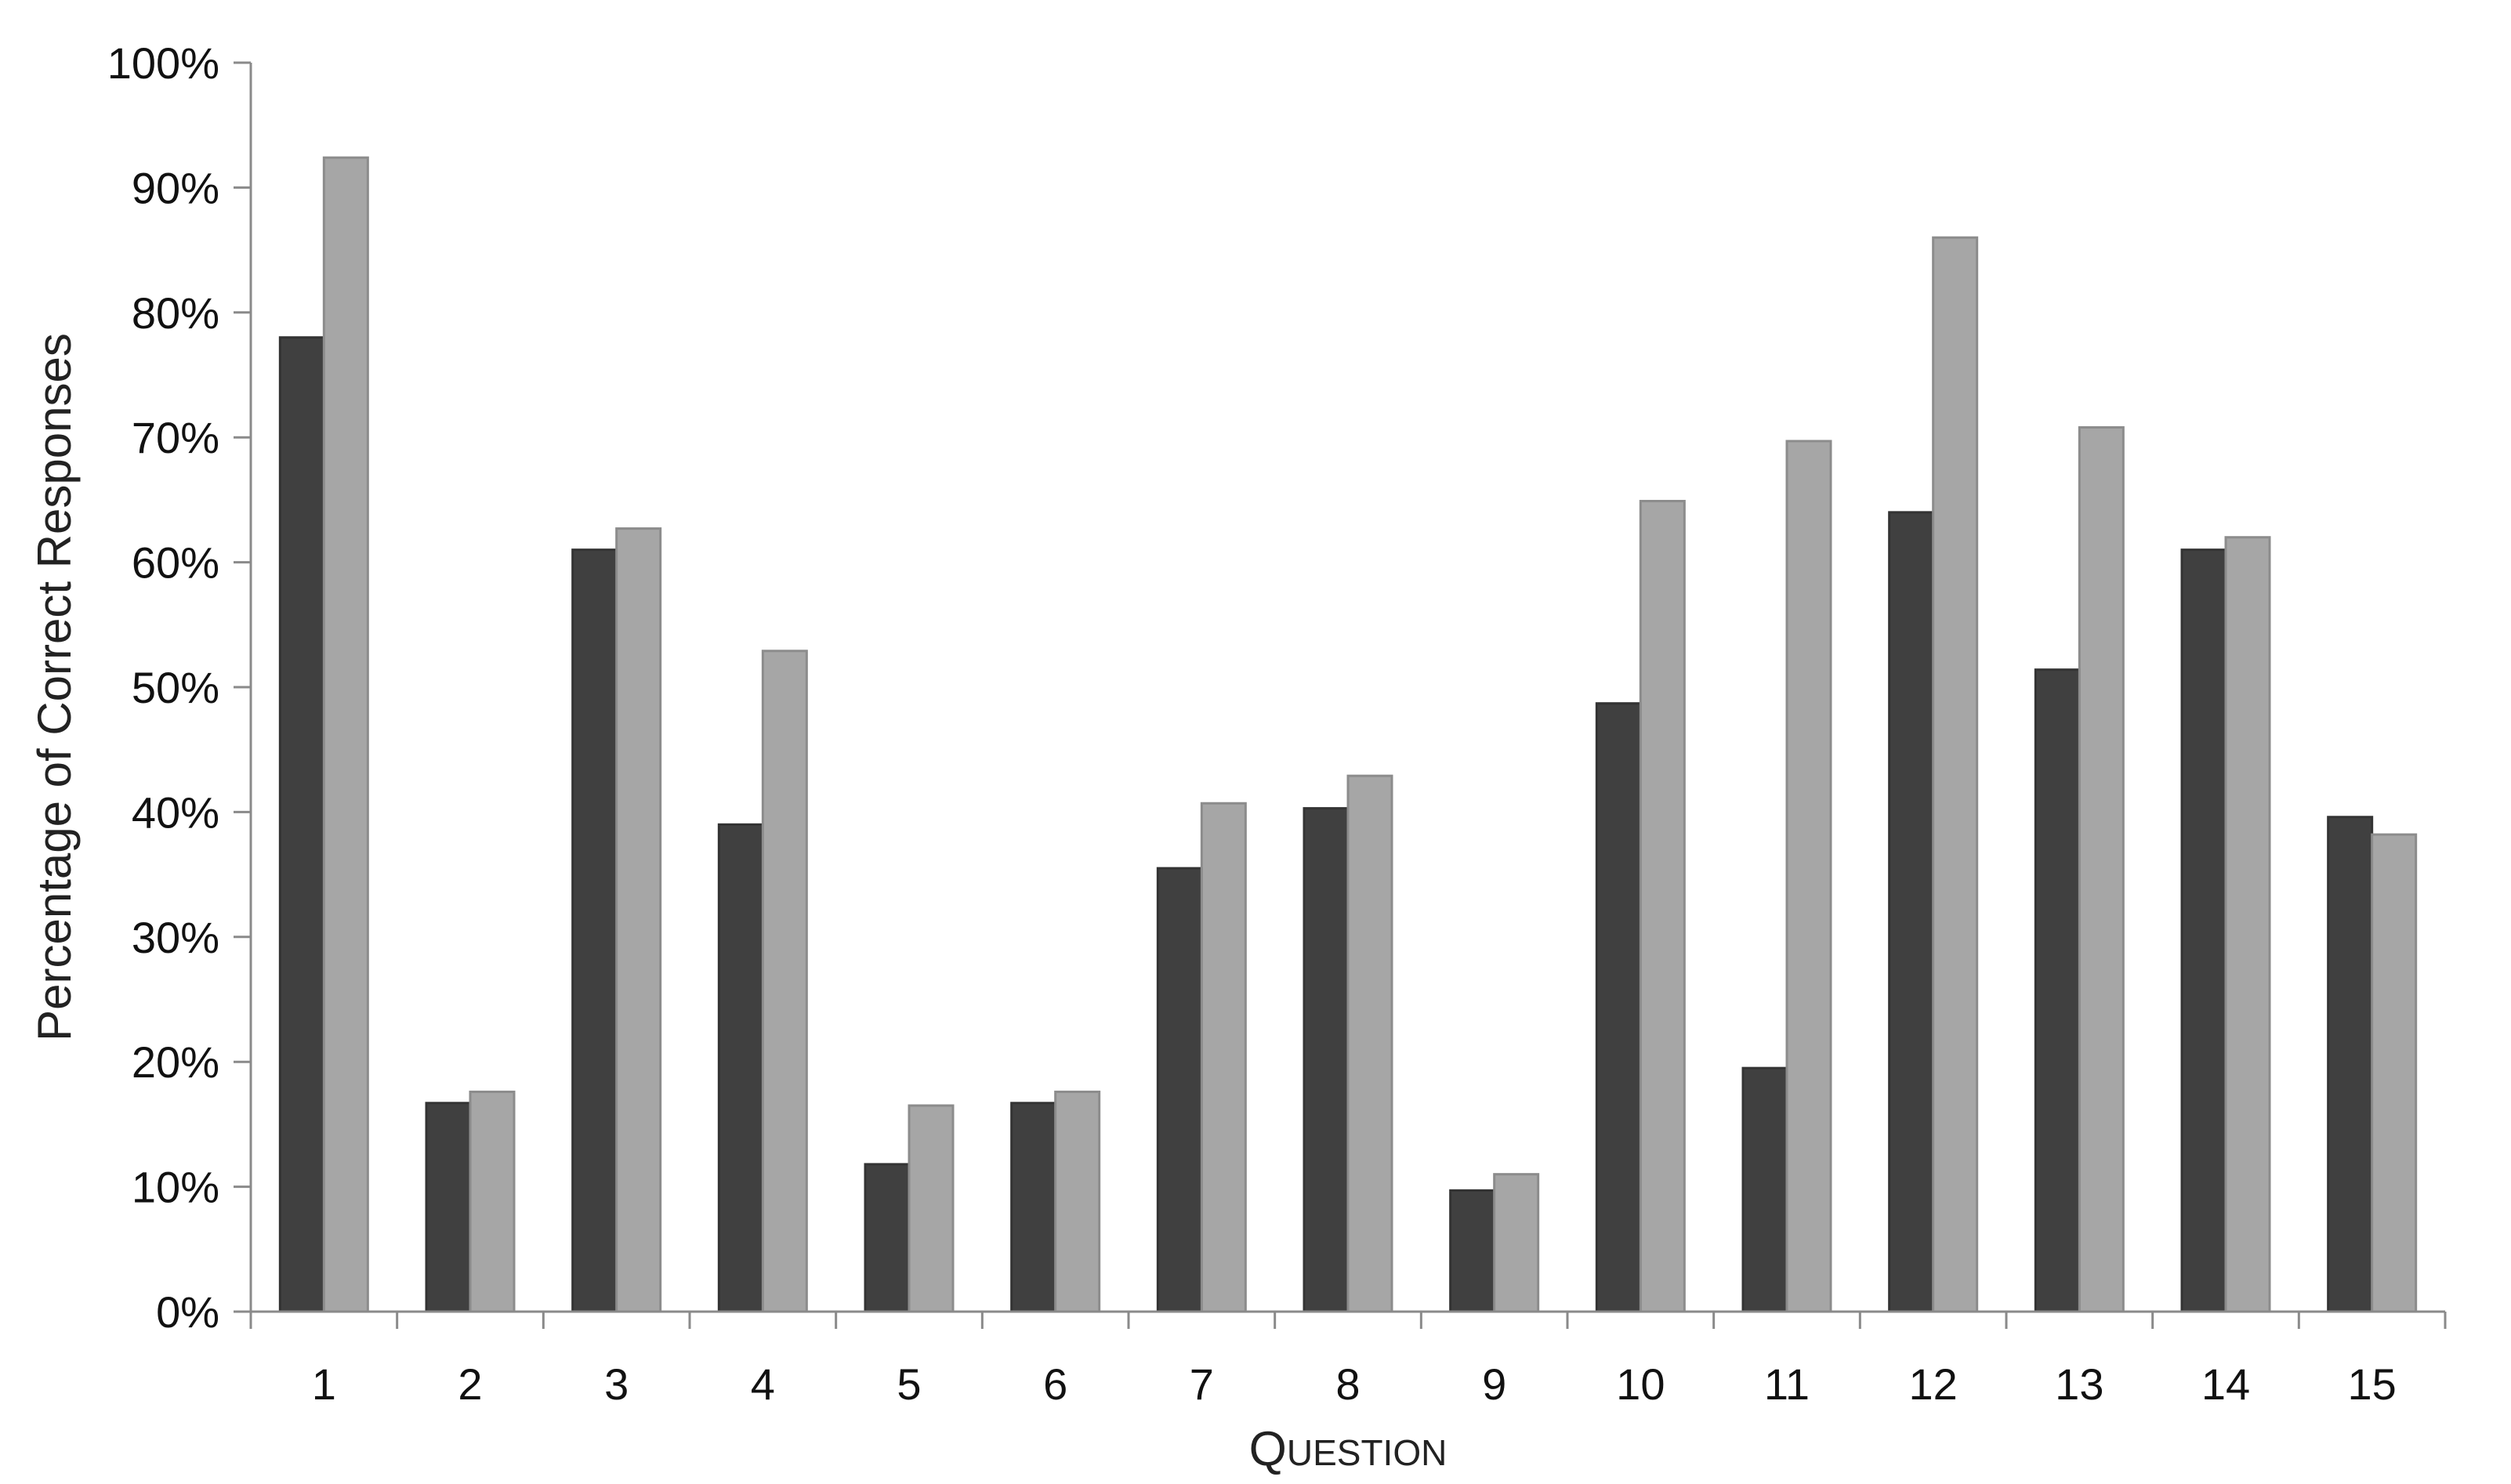 The image size is (2511, 1484). I want to click on y-tick-label: 10%, so click(175, 1187).